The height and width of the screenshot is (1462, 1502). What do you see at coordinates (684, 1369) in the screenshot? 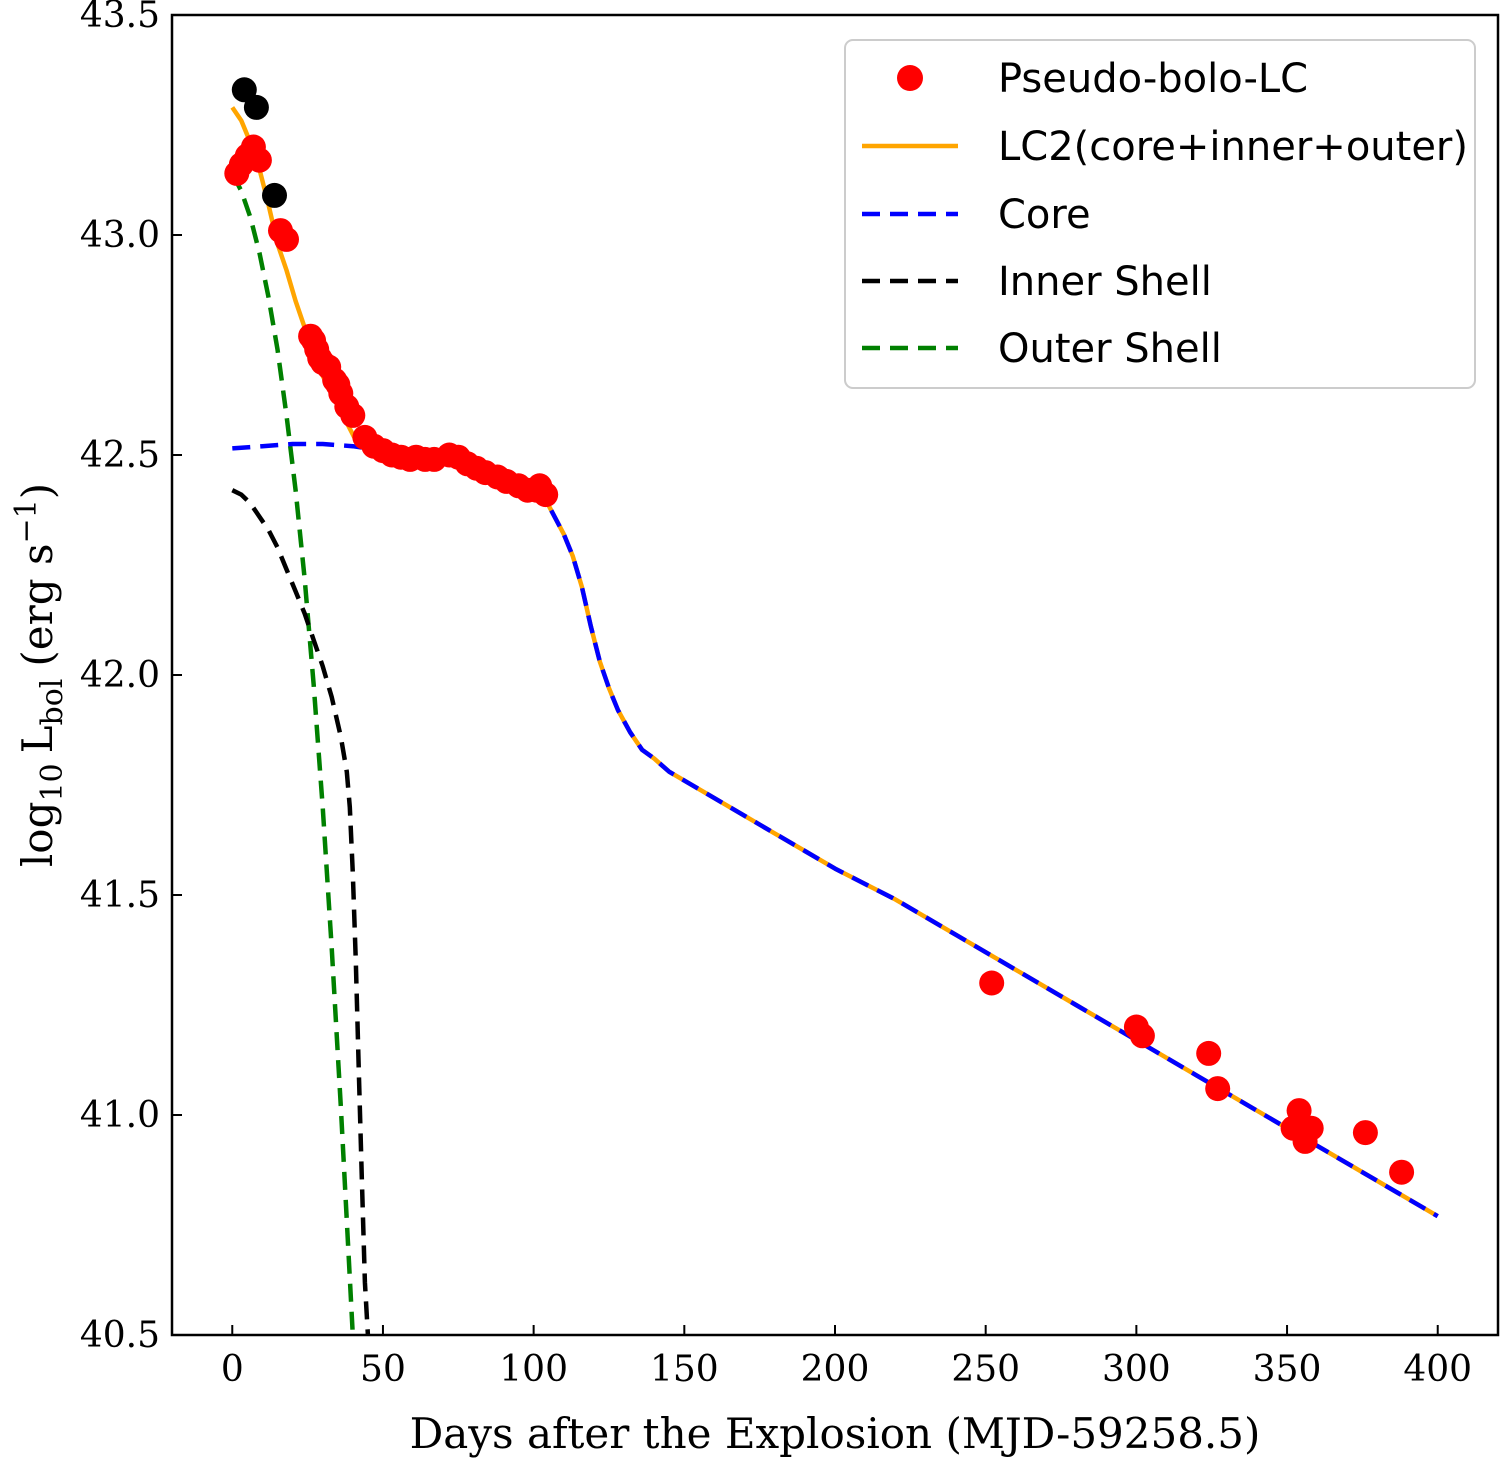
I see `x-tick-label: 150` at bounding box center [684, 1369].